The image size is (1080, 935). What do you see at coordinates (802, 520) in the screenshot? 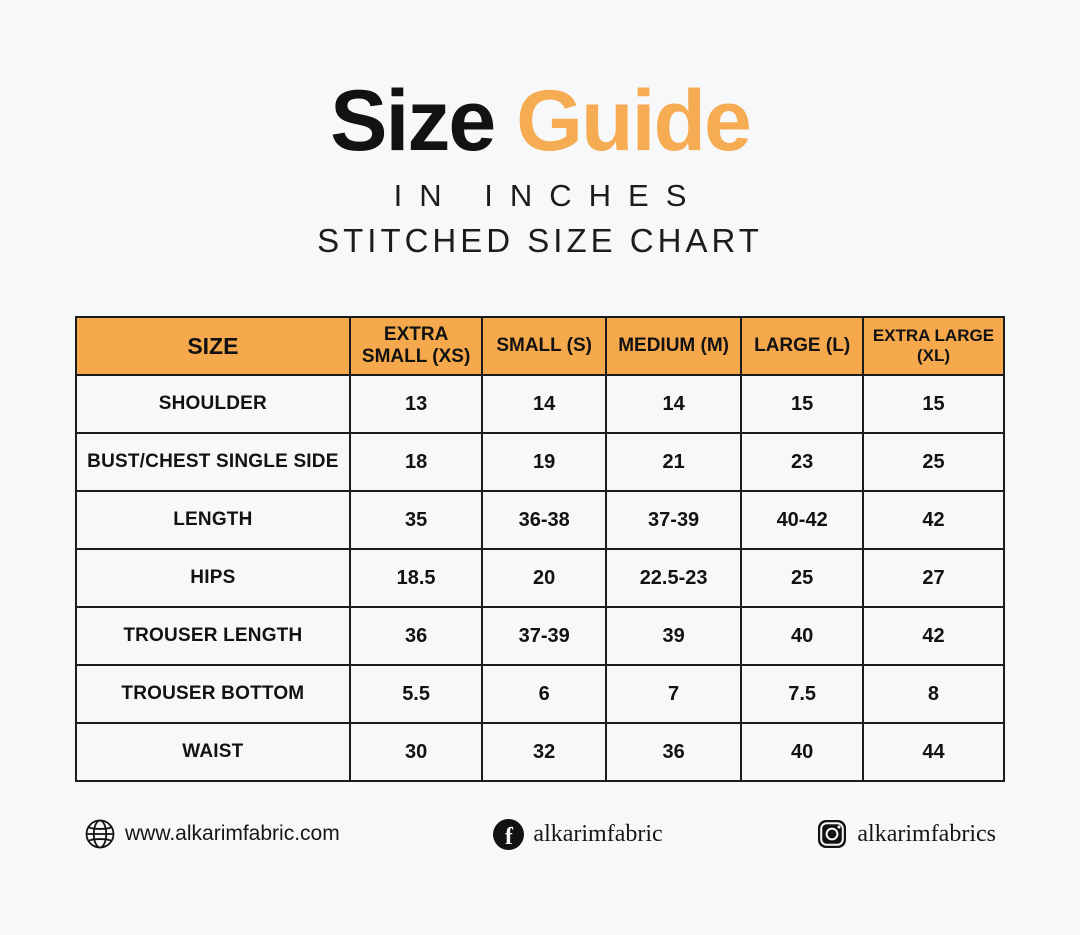
I see `cell: 40-42` at bounding box center [802, 520].